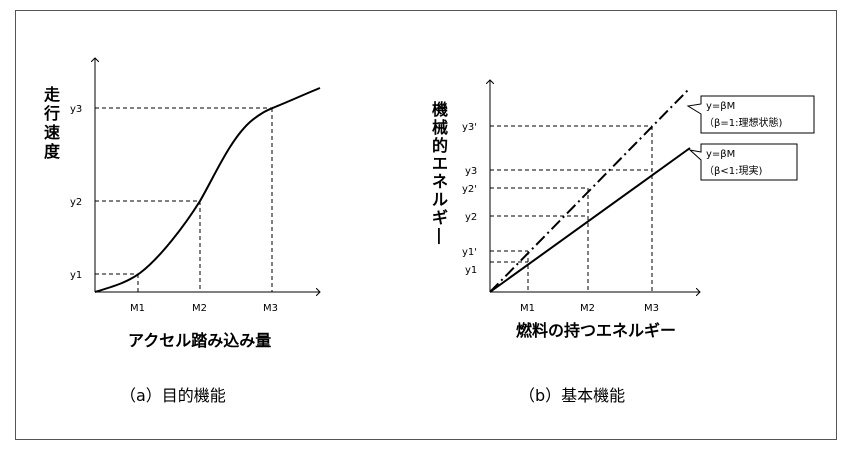  What do you see at coordinates (469, 127) in the screenshot?
I see `right-tick-y3-prime: y3'` at bounding box center [469, 127].